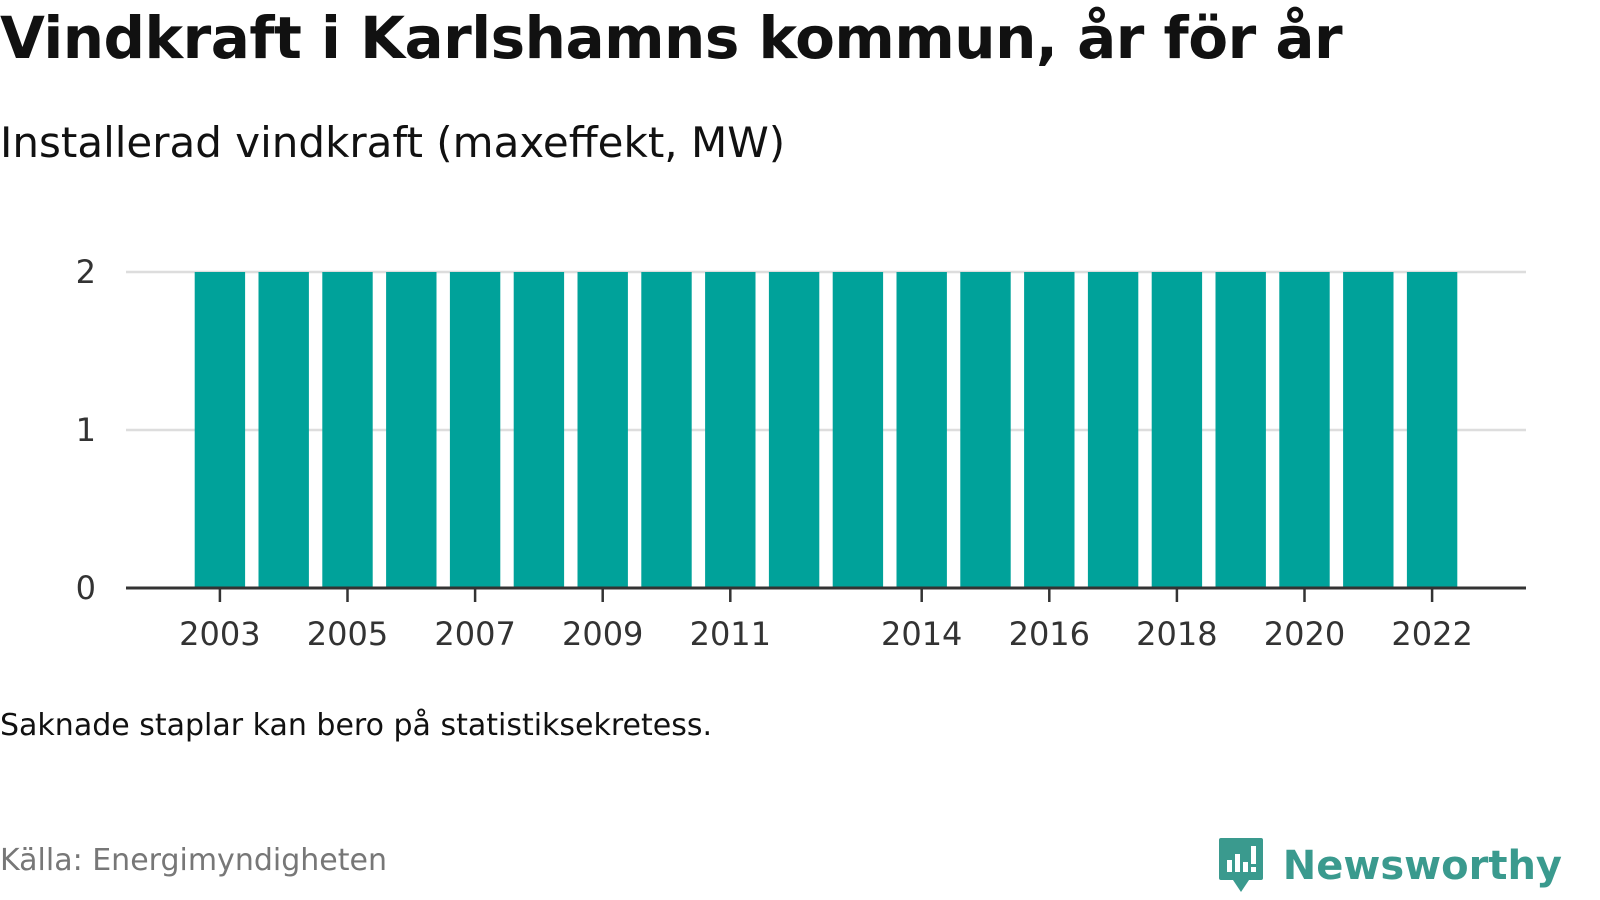 This screenshot has width=1600, height=900. I want to click on x-tick-label: 2009, so click(602, 634).